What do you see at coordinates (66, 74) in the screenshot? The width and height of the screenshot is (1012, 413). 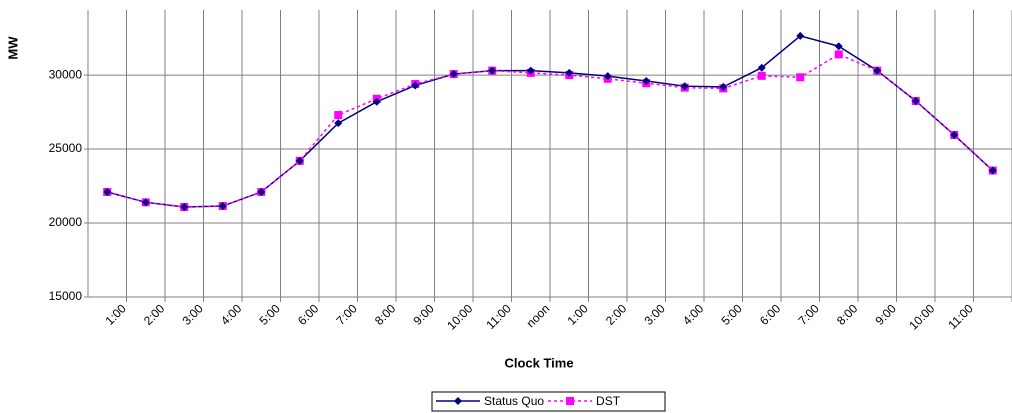 I see `y-tick-label: 30000` at bounding box center [66, 74].